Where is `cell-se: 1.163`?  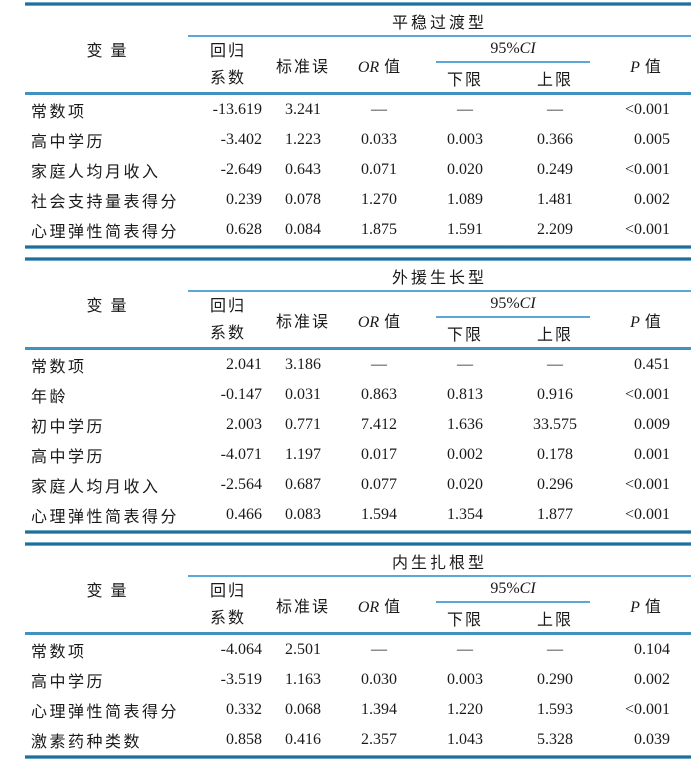
cell-se: 1.163 is located at coordinates (303, 679).